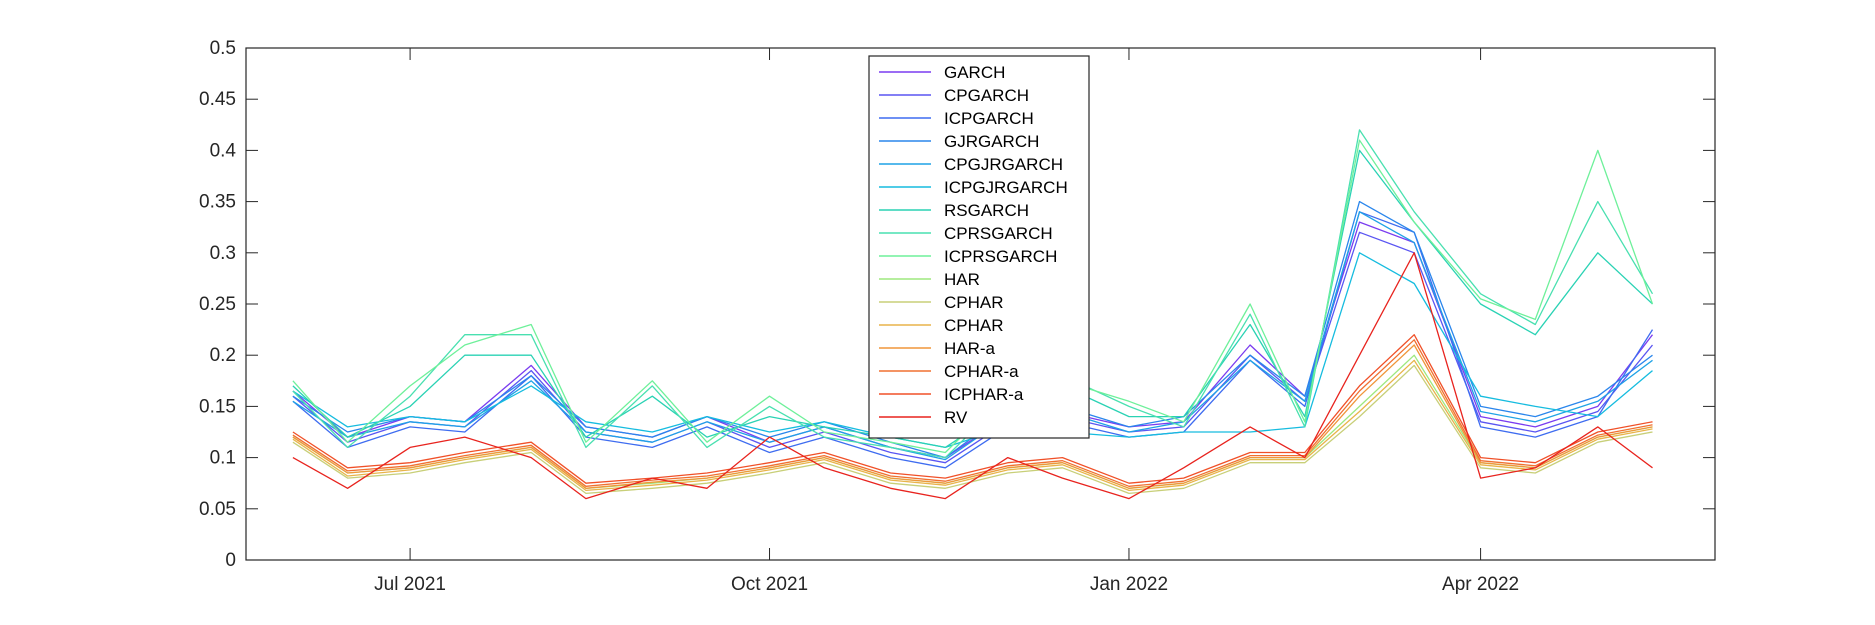  Describe the element at coordinates (974, 302) in the screenshot. I see `legend-label-10: CPHAR` at that location.